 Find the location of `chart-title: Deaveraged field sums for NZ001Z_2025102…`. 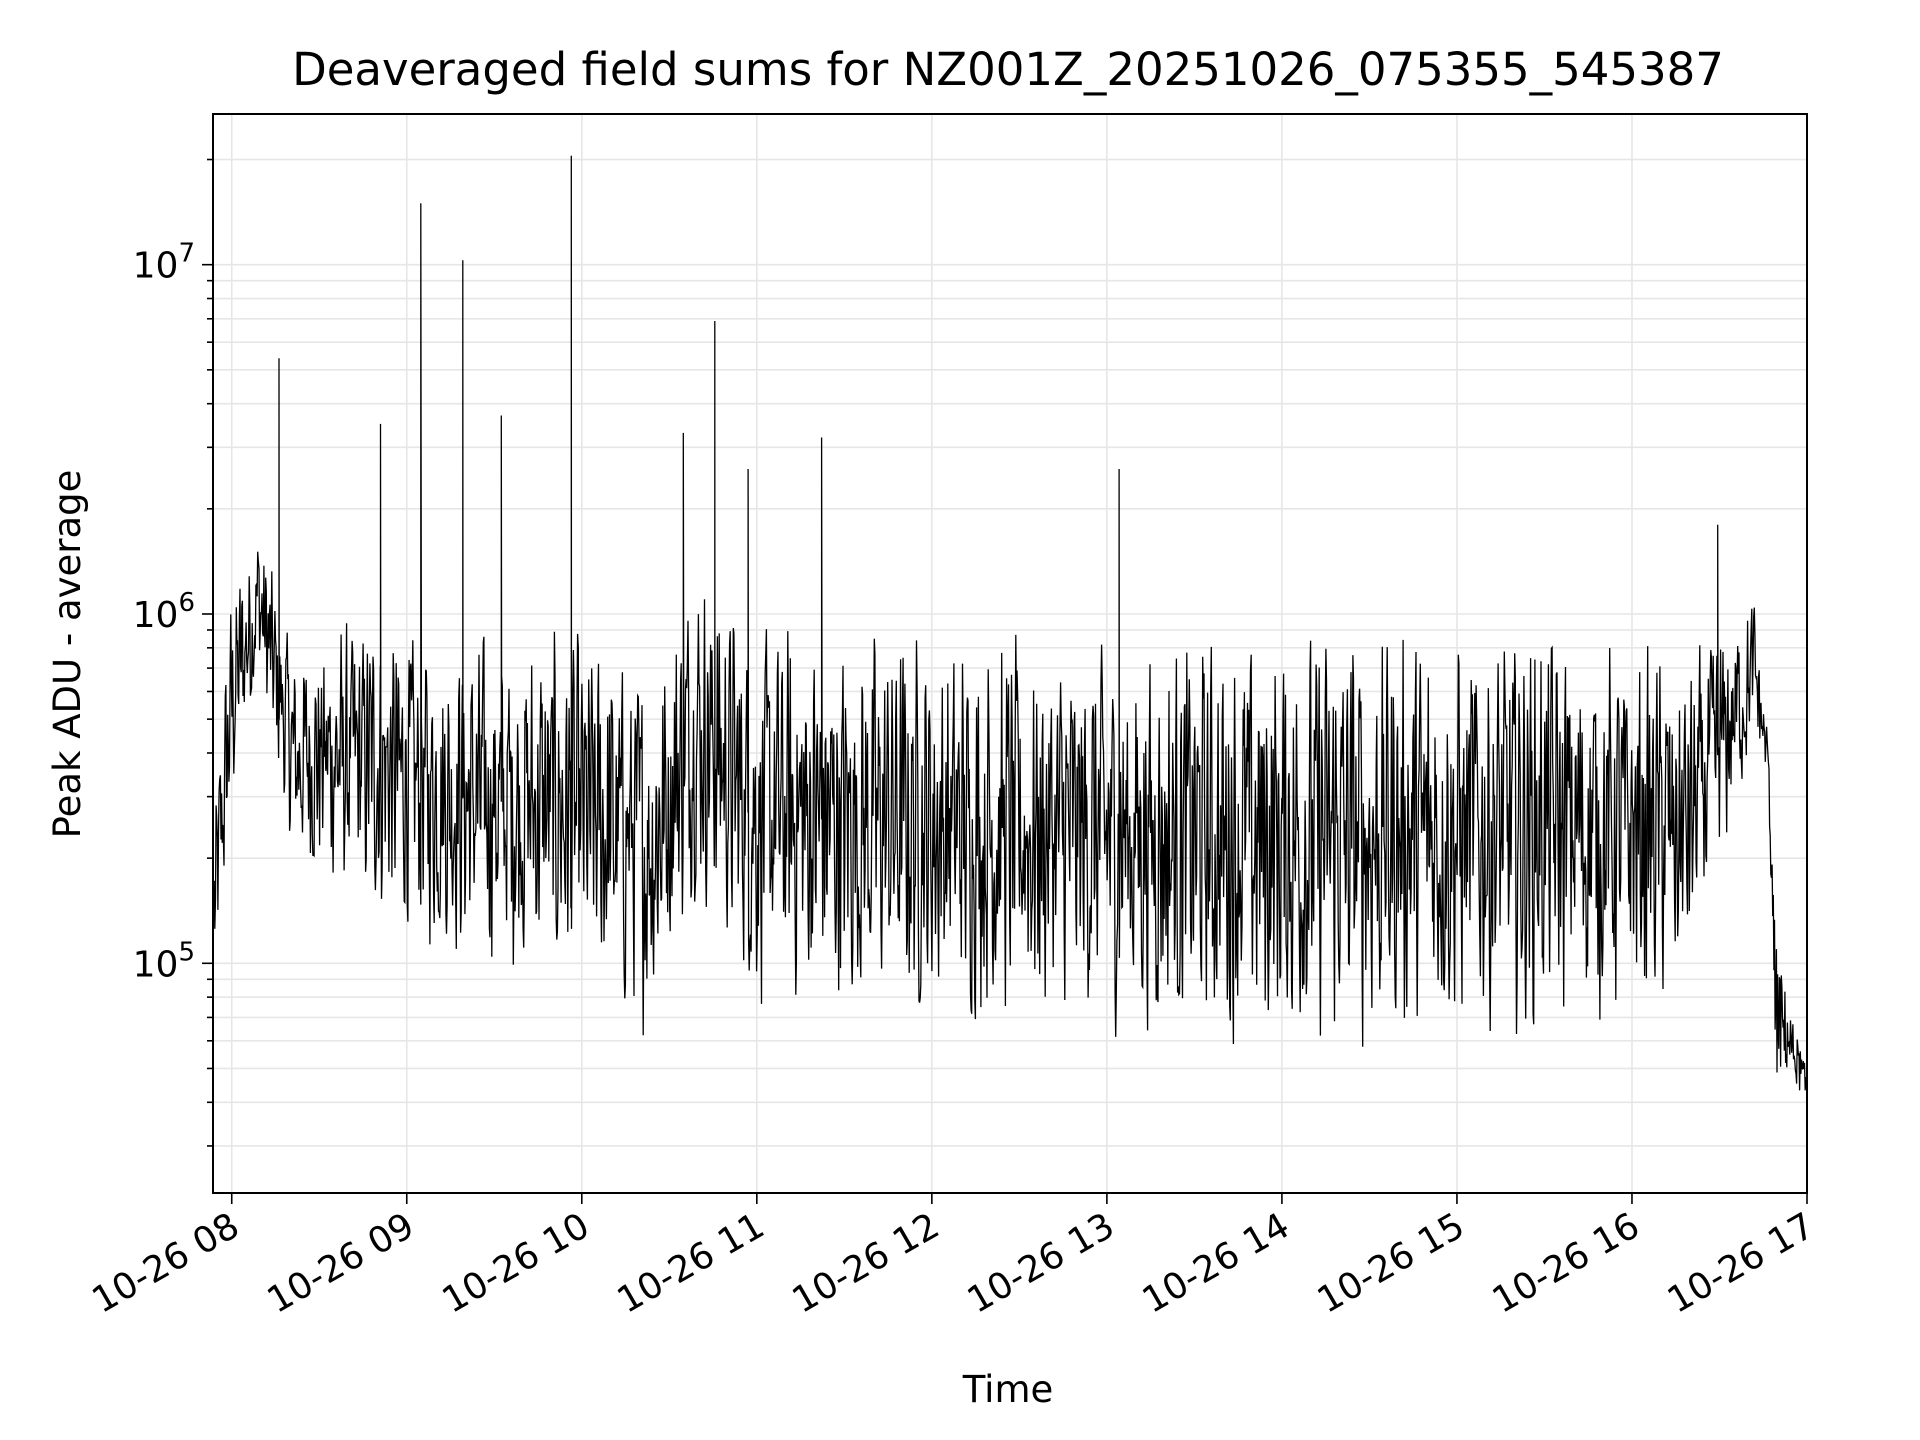

chart-title: Deaveraged field sums for NZ001Z_2025102… is located at coordinates (1008, 69).